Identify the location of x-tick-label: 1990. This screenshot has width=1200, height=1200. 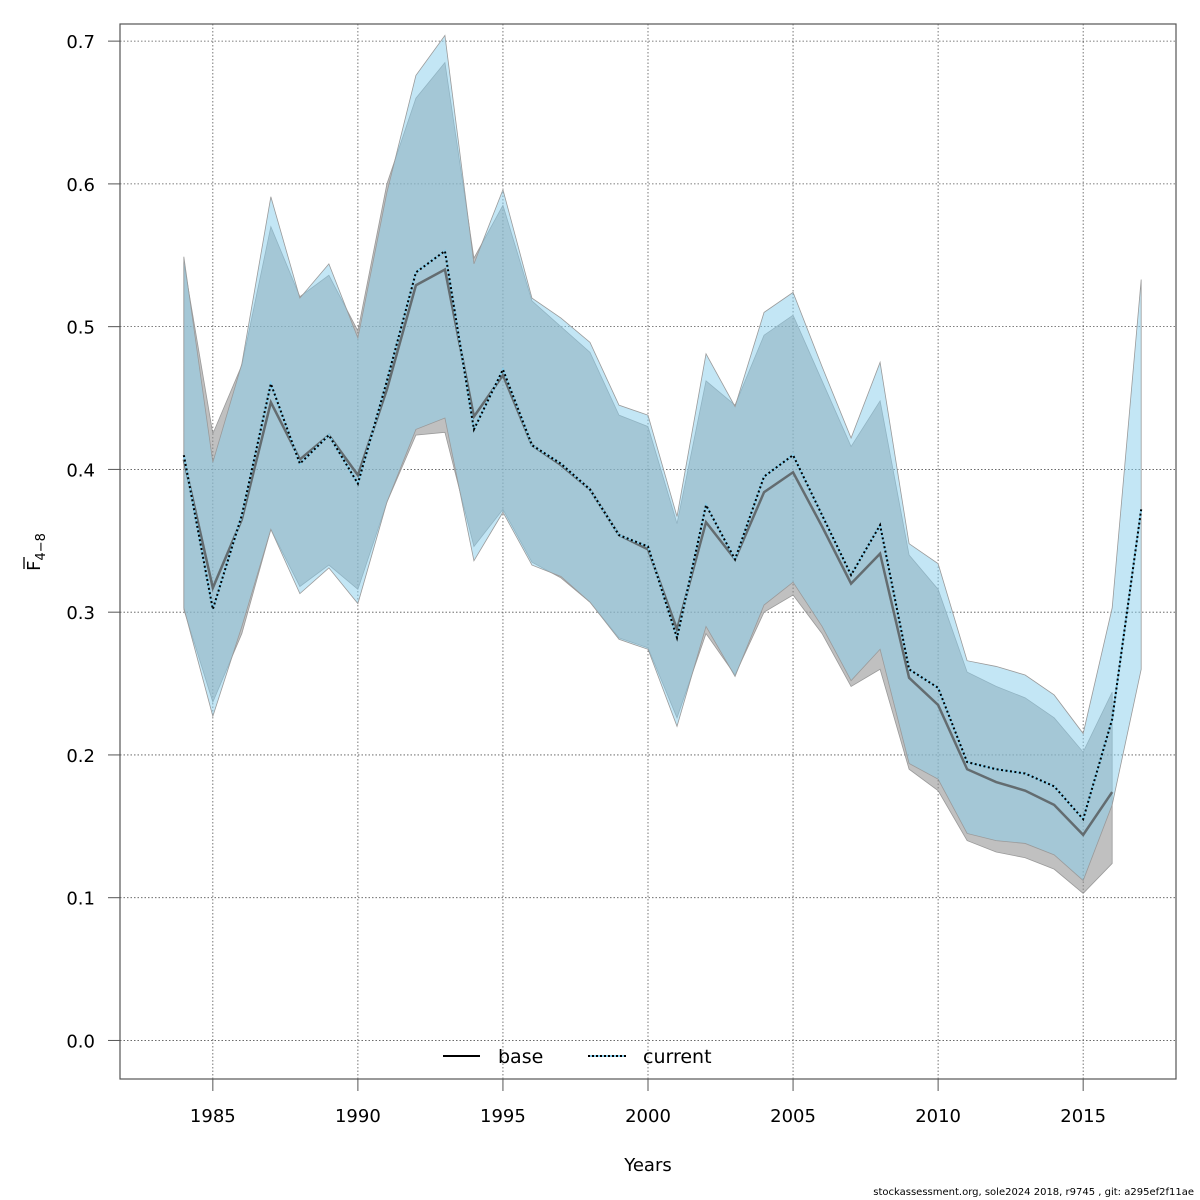
(358, 1116).